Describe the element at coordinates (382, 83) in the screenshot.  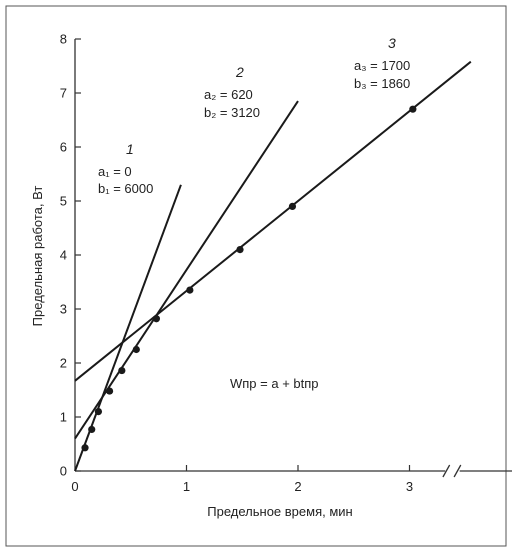
I see `series-3-b-label: b₃ = 1860` at that location.